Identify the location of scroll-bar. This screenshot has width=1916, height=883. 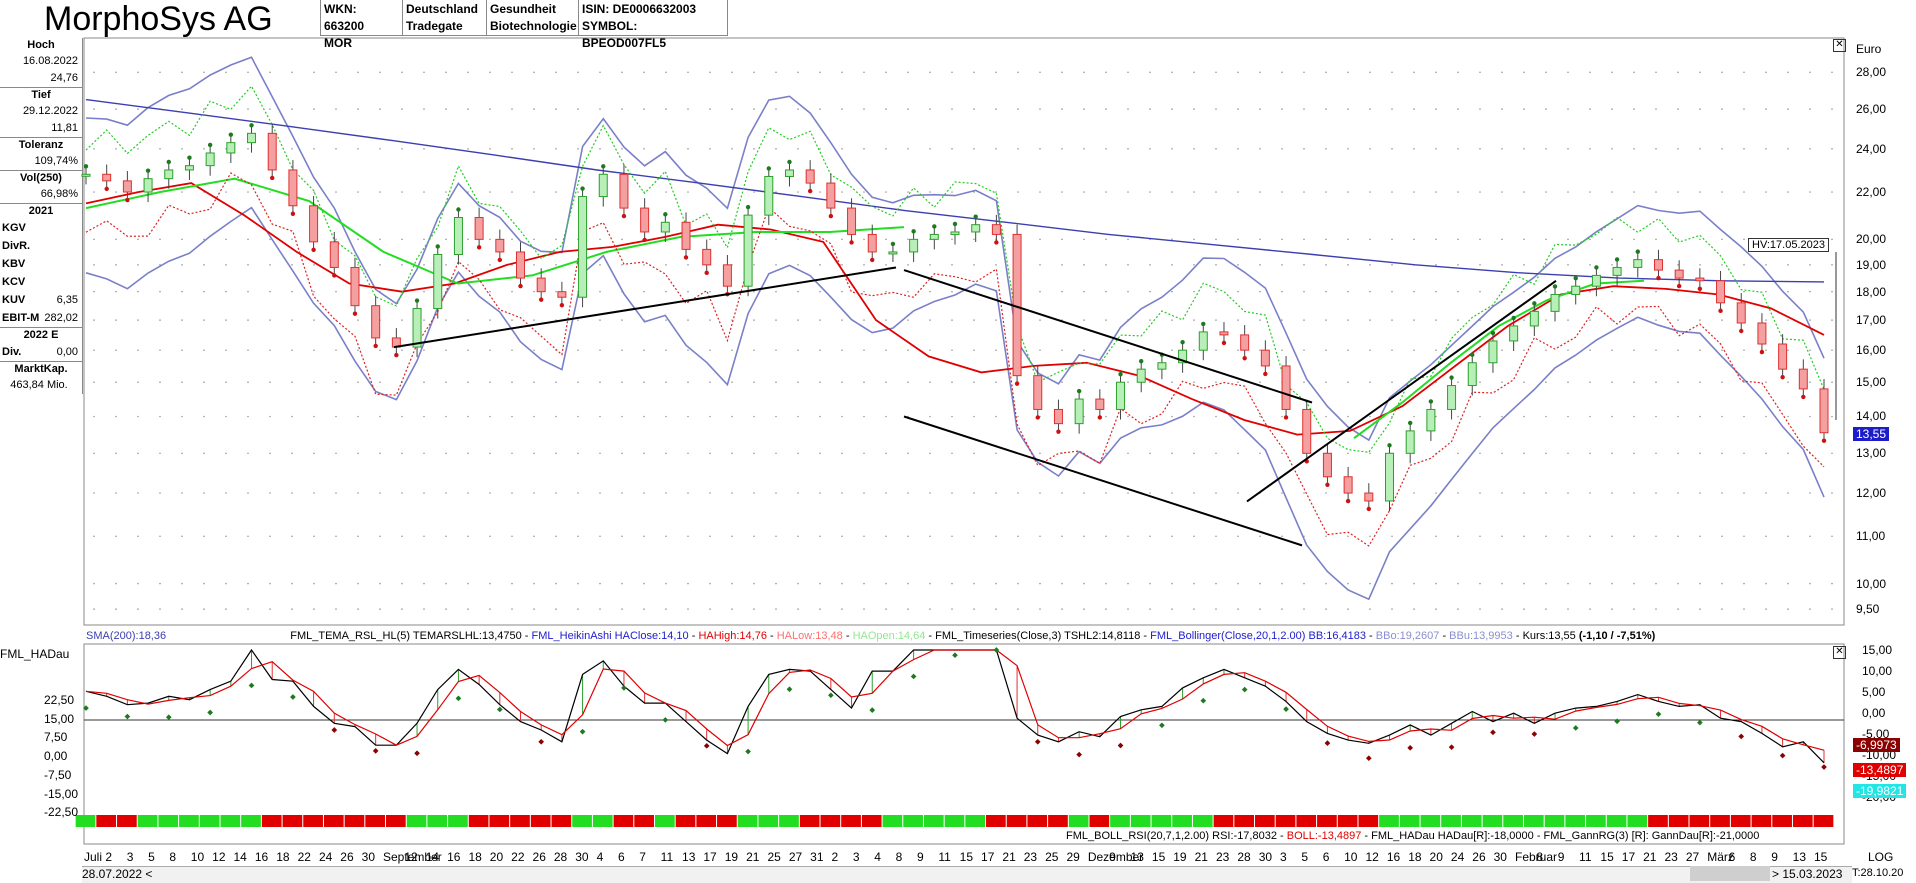
(967, 874).